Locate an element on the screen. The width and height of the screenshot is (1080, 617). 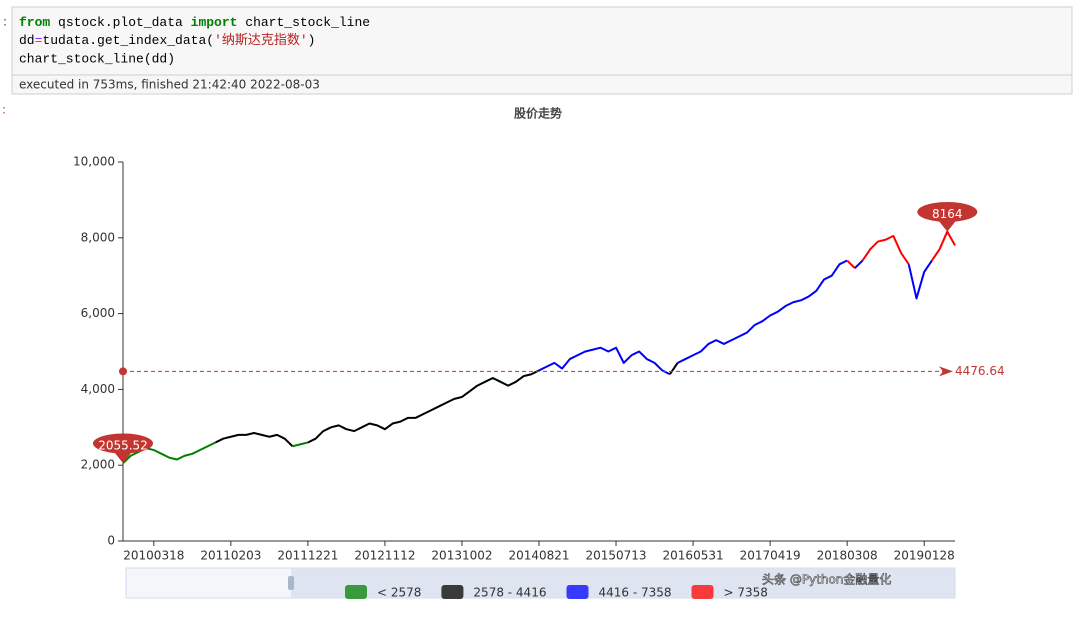
x-tick-label: 20111221 is located at coordinates (307, 556).